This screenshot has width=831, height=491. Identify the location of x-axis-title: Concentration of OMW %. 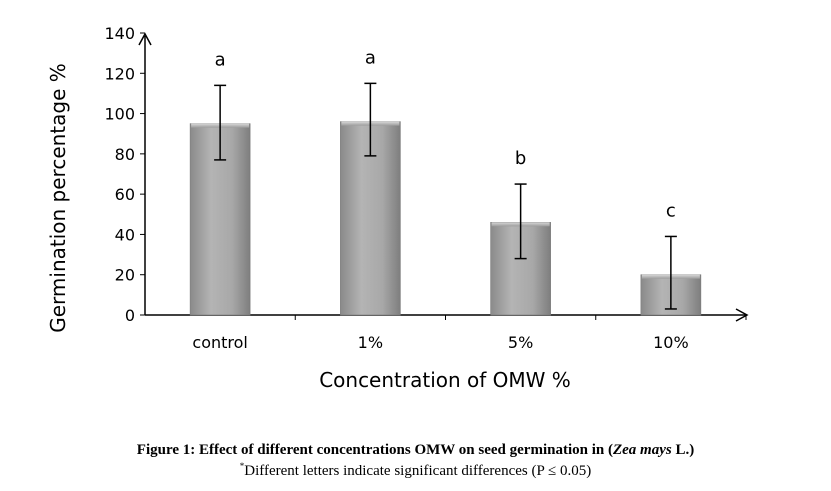
(445, 380).